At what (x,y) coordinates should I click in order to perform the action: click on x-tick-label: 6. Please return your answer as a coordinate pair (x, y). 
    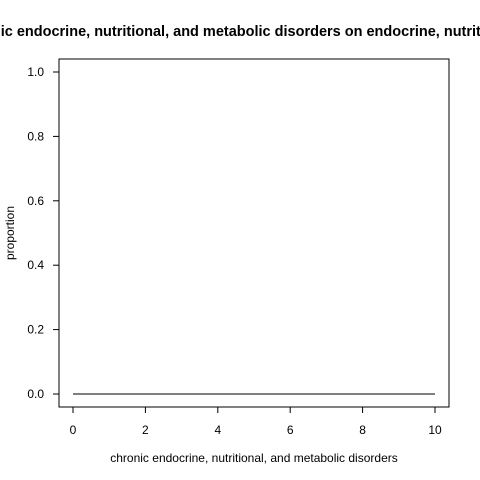
    Looking at the image, I should click on (290, 430).